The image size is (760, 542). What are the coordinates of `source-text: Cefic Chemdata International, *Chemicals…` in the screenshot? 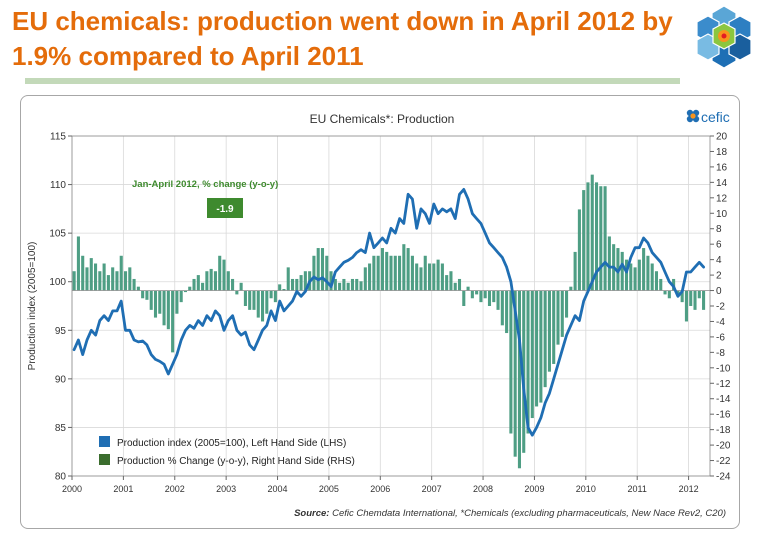 It's located at (527, 513).